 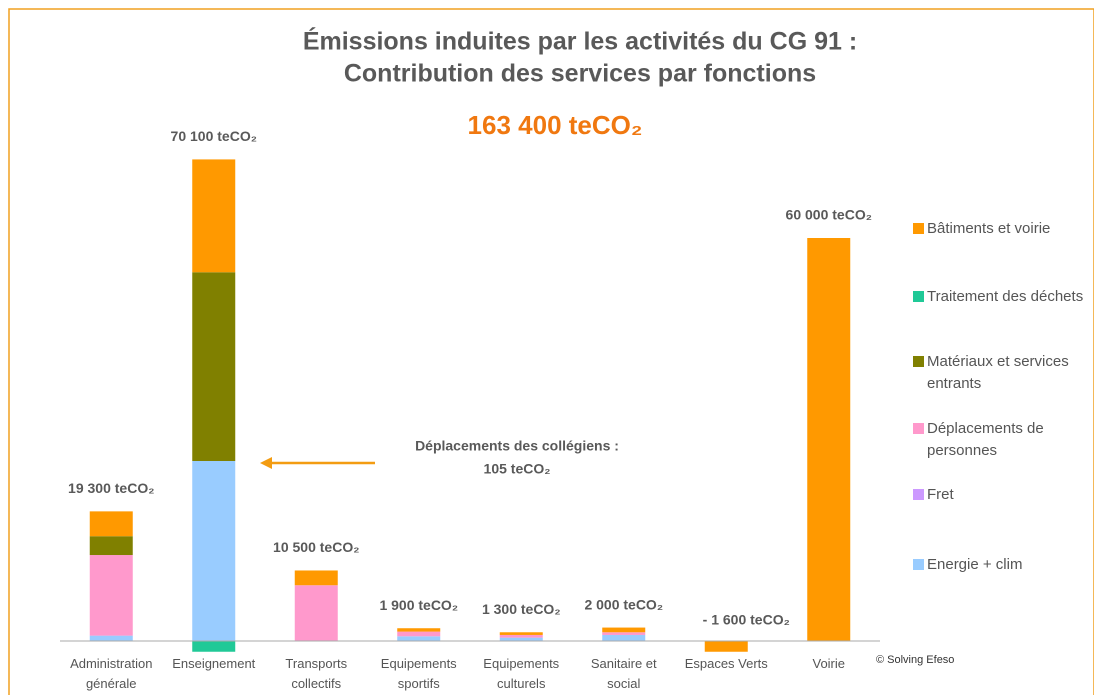 What do you see at coordinates (975, 564) in the screenshot?
I see `legend-label: Energie + clim` at bounding box center [975, 564].